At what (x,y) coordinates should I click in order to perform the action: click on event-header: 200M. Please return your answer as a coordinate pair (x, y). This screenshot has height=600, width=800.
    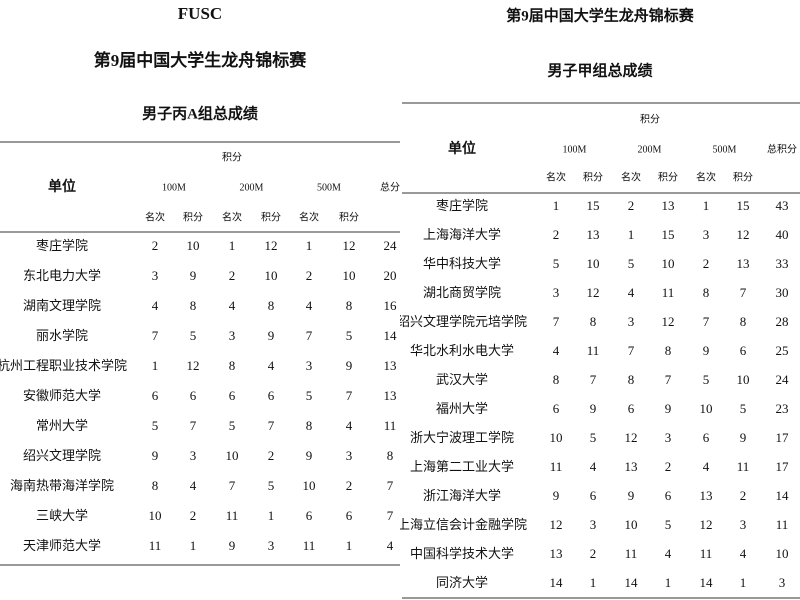
    Looking at the image, I should click on (650, 149).